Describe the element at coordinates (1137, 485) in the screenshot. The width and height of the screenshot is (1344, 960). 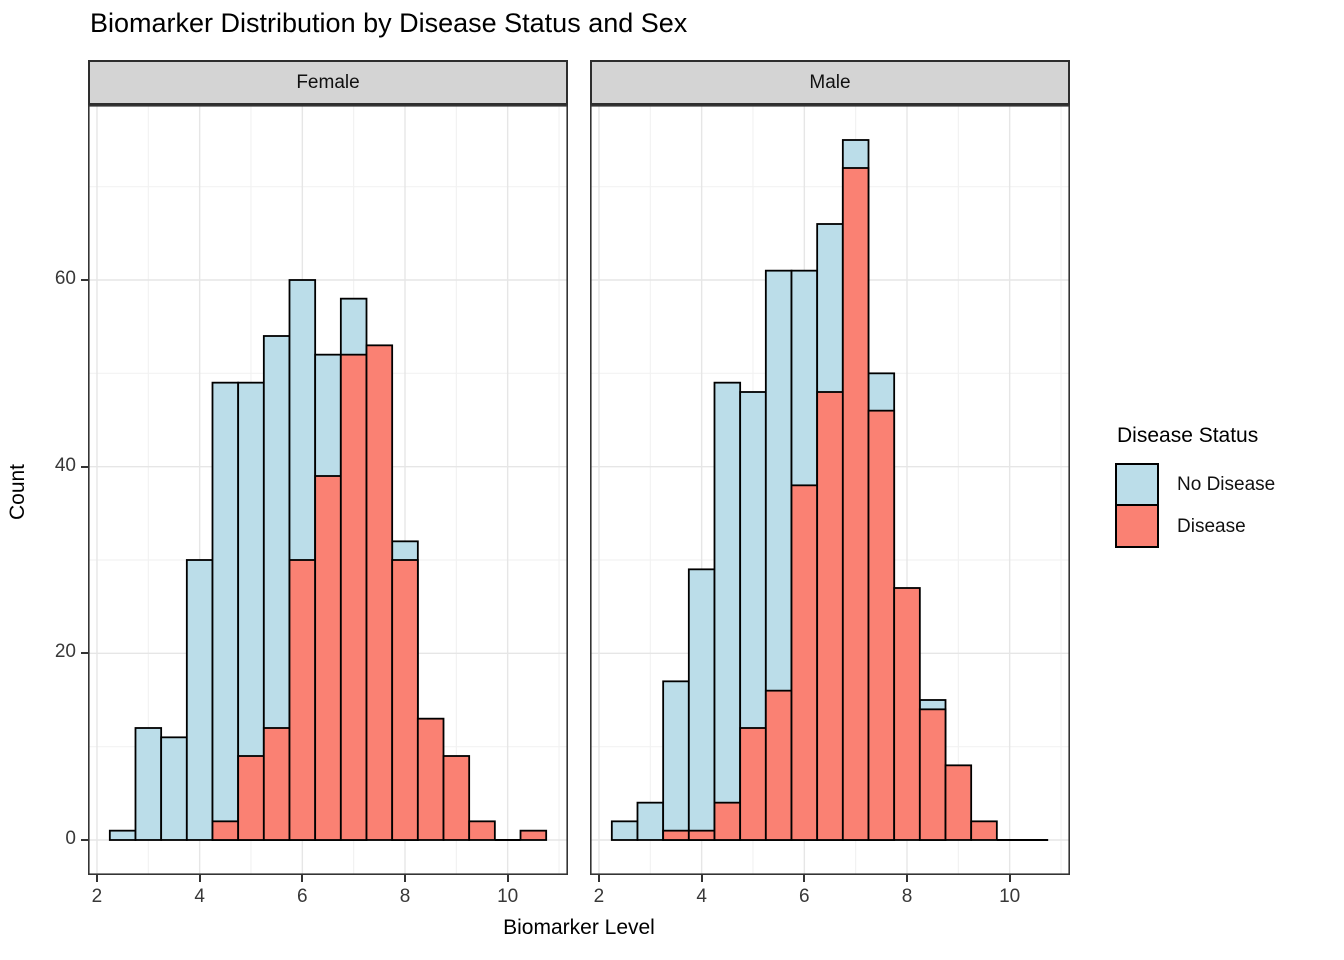
I see `legend-key-no-disease-swatch` at that location.